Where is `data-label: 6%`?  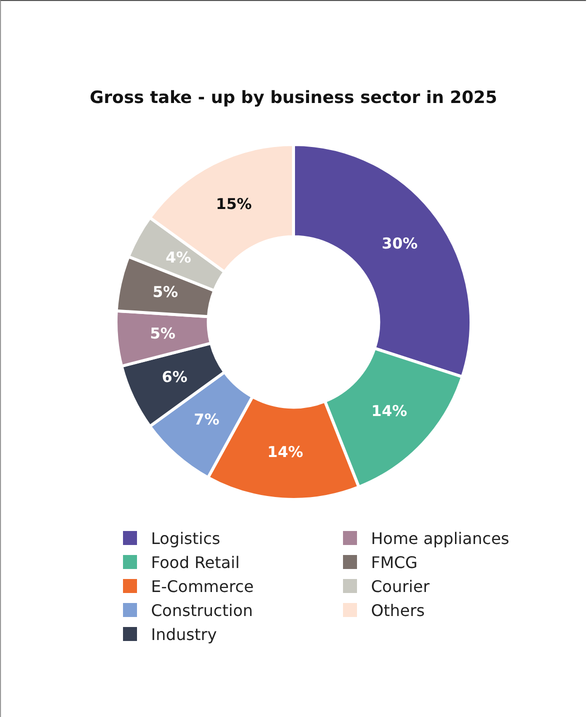 data-label: 6% is located at coordinates (175, 377).